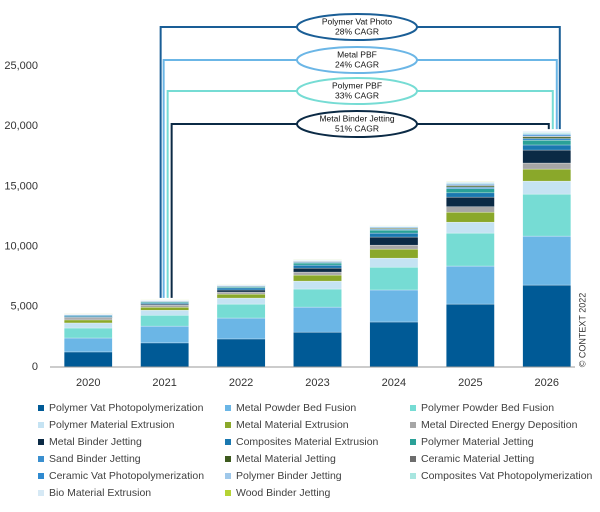  I want to click on legend-label: Metal Binder Jetting, so click(95, 442).